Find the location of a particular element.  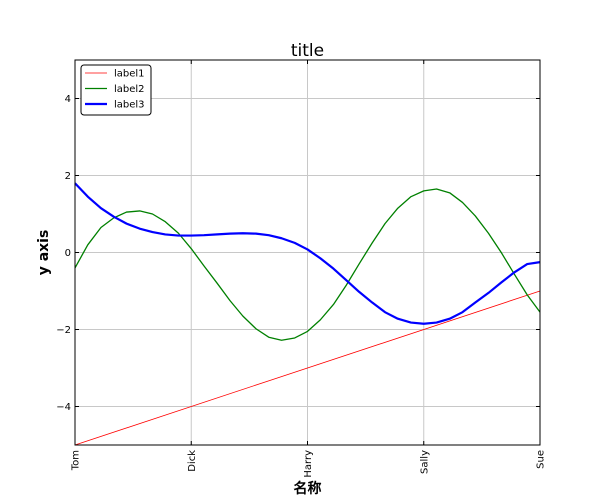

chart-title: title is located at coordinates (307, 51).